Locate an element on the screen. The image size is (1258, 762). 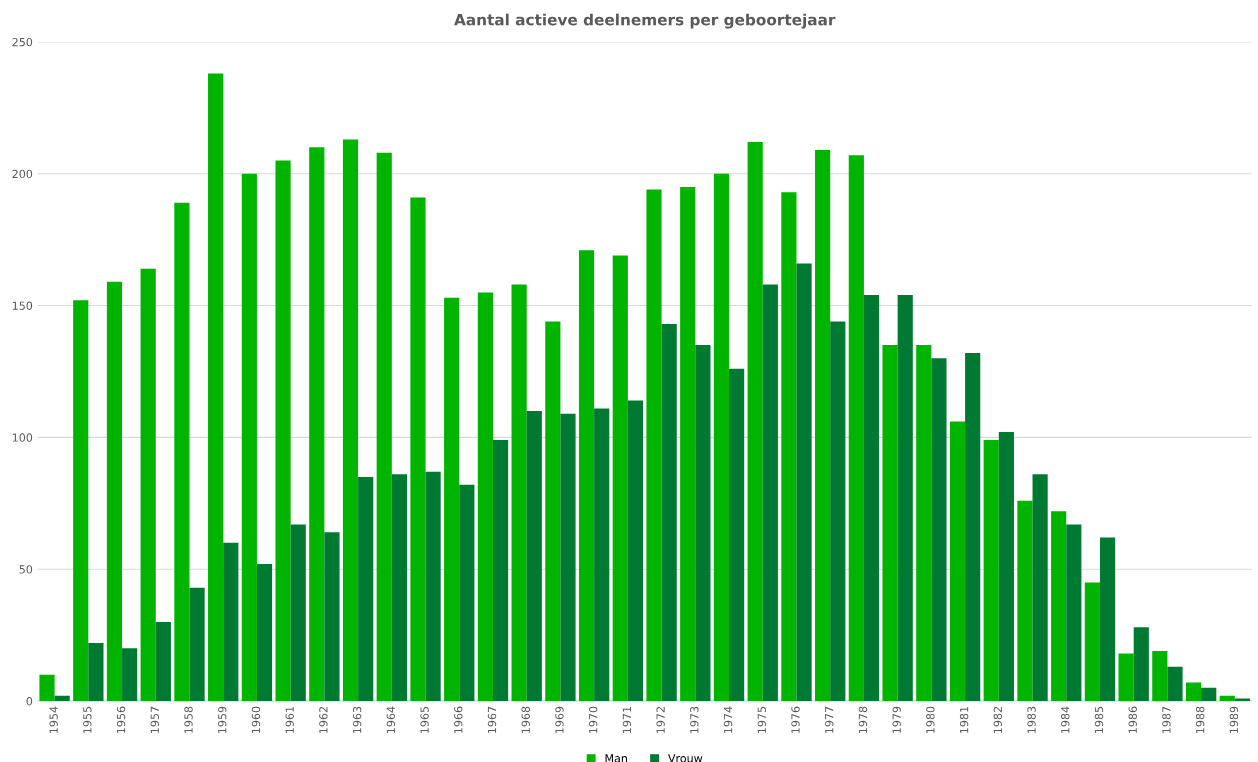
x-tick-label: 1982 is located at coordinates (998, 720).